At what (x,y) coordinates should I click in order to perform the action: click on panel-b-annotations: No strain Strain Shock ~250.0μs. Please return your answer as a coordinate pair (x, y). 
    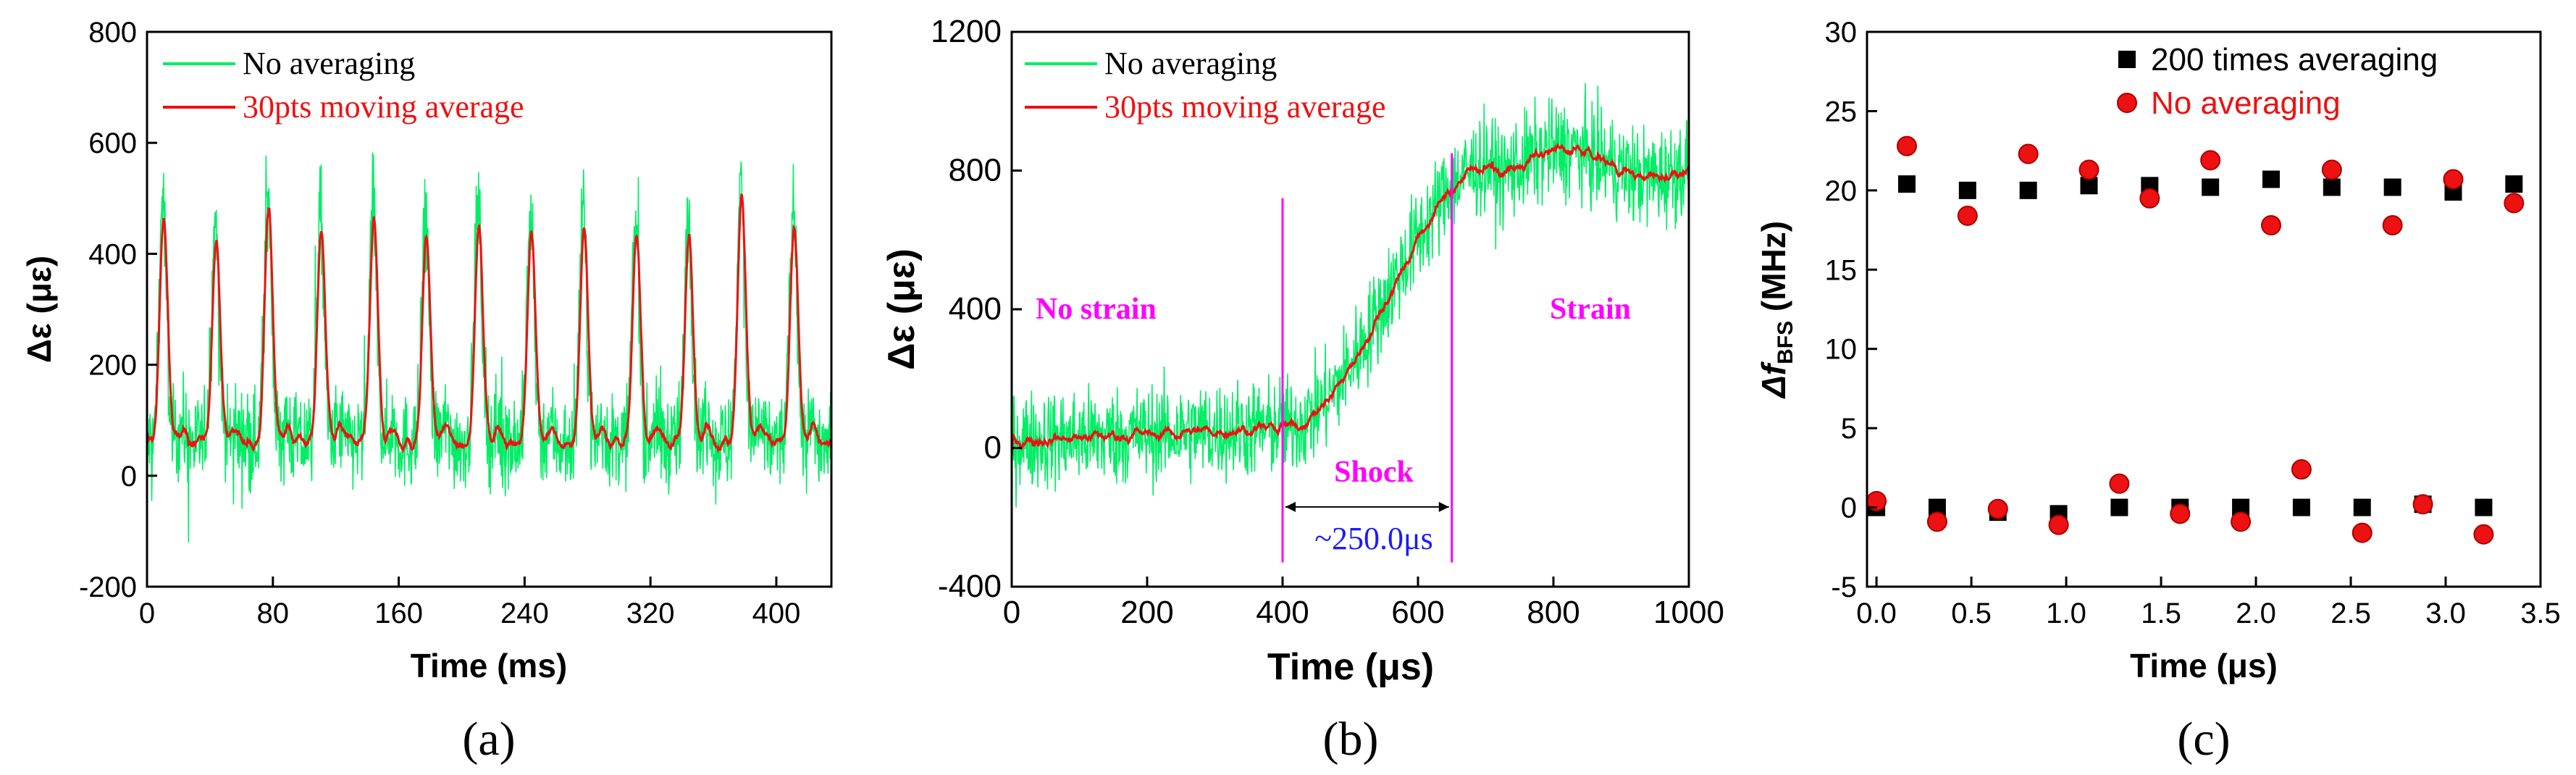
    Looking at the image, I should click on (1333, 358).